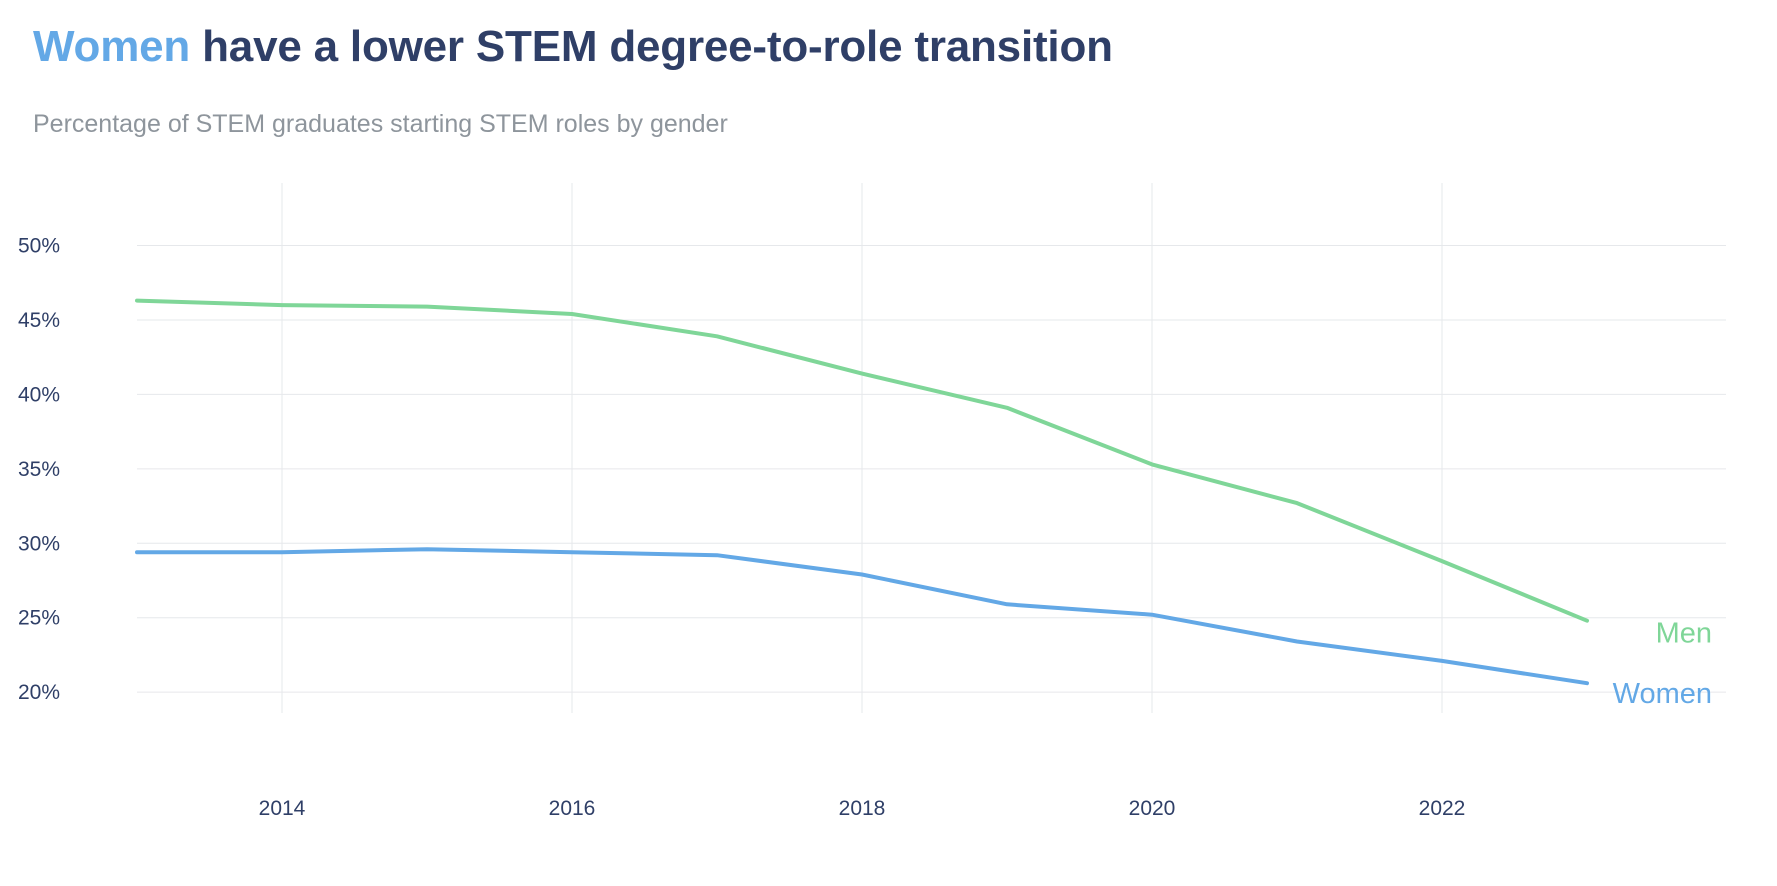 This screenshot has width=1777, height=886. Describe the element at coordinates (39, 320) in the screenshot. I see `y-tick-label-45: 45%` at that location.